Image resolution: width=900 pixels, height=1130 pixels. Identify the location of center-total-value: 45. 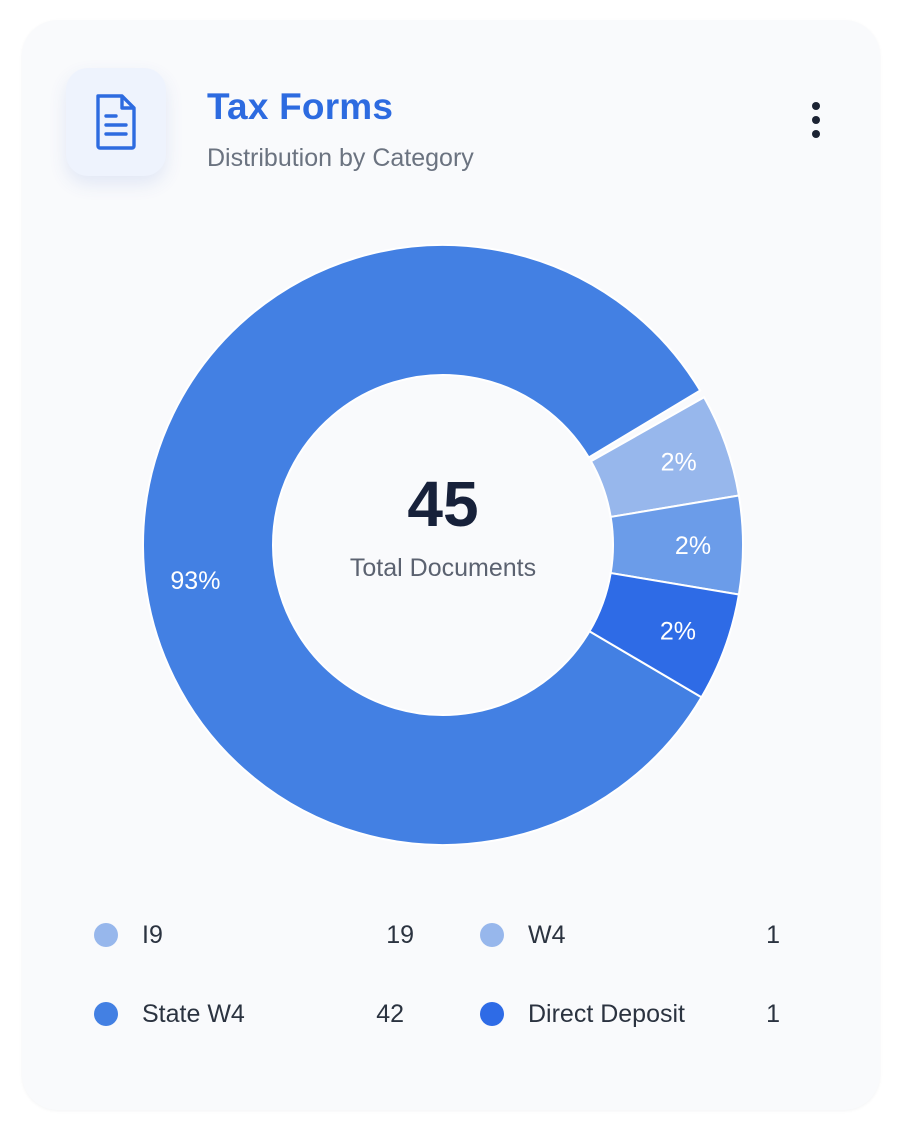
(442, 504).